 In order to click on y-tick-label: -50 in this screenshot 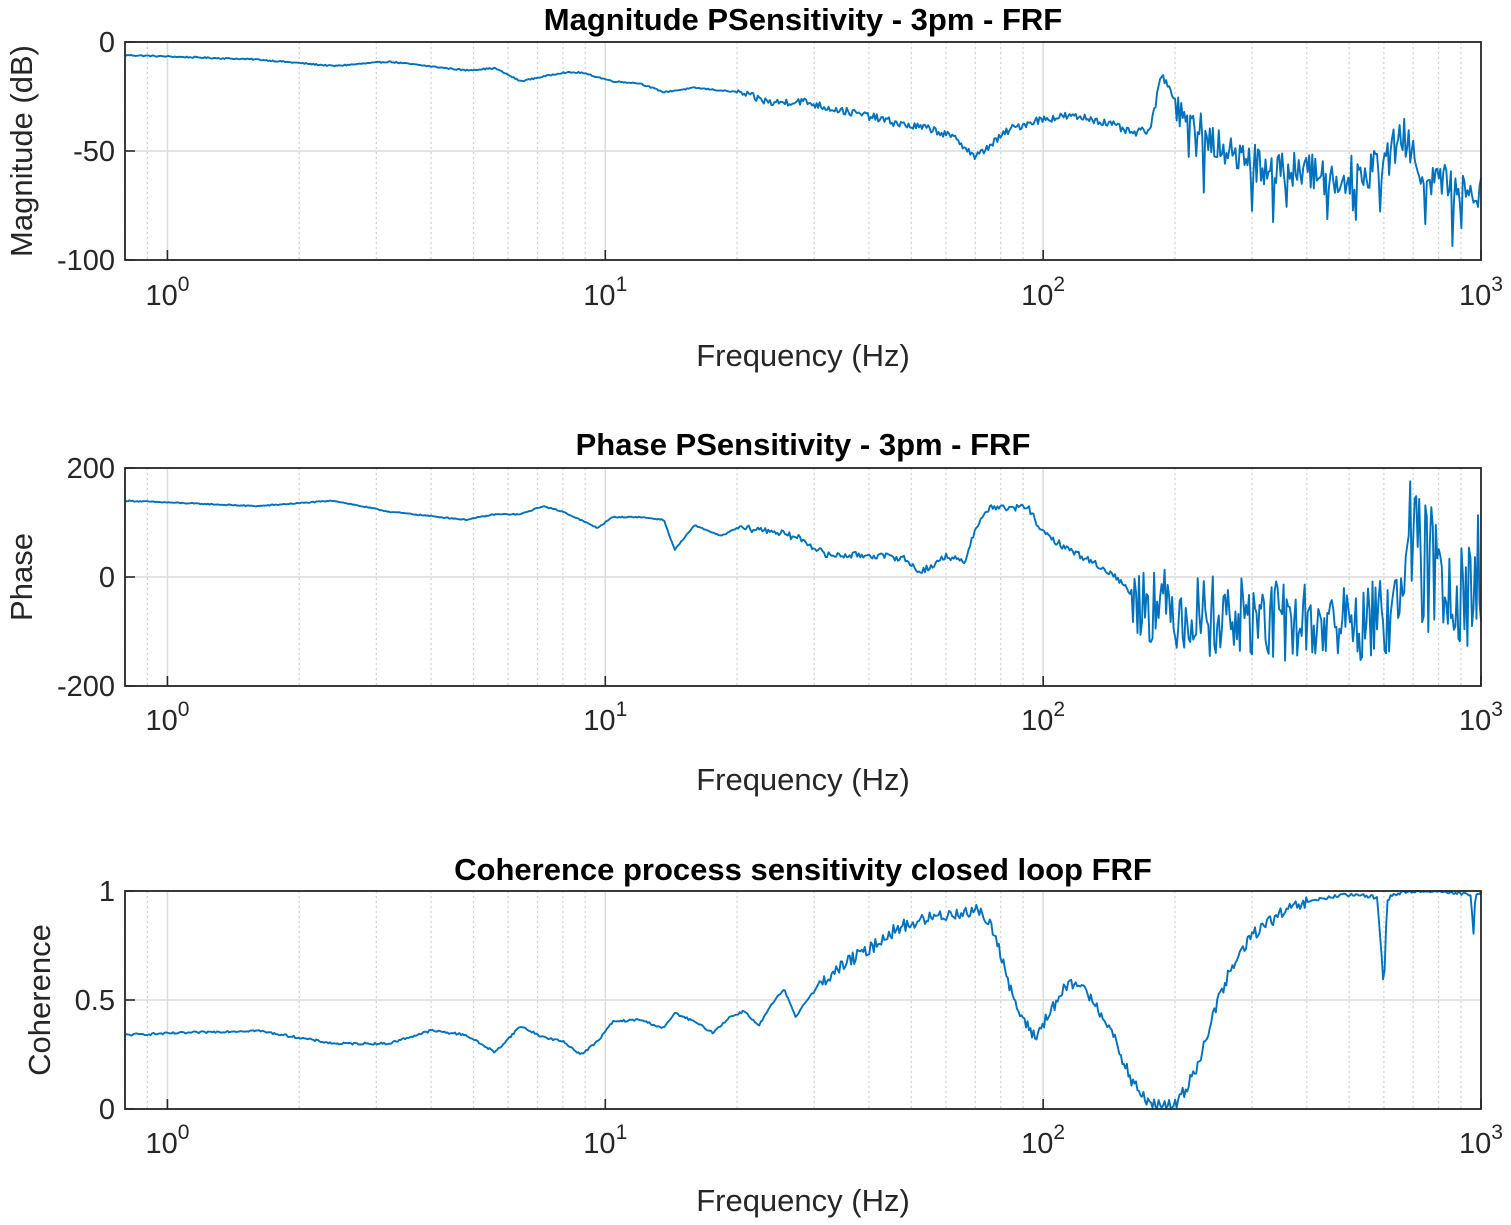, I will do `click(94, 152)`.